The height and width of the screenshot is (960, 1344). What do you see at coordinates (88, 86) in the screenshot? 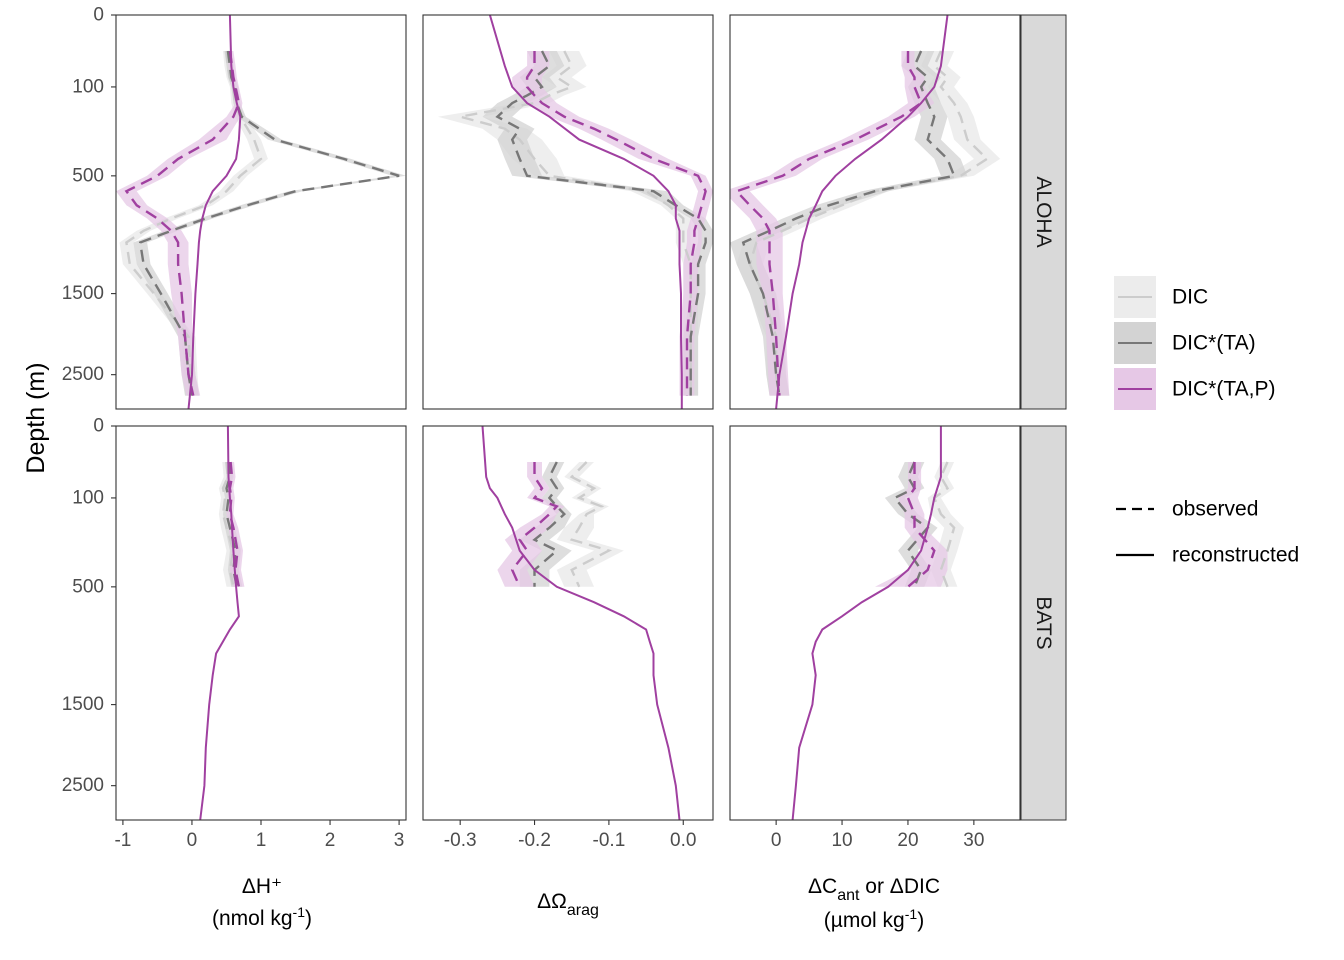
I see `y-tick-label-aloha-100: 100` at bounding box center [88, 86].